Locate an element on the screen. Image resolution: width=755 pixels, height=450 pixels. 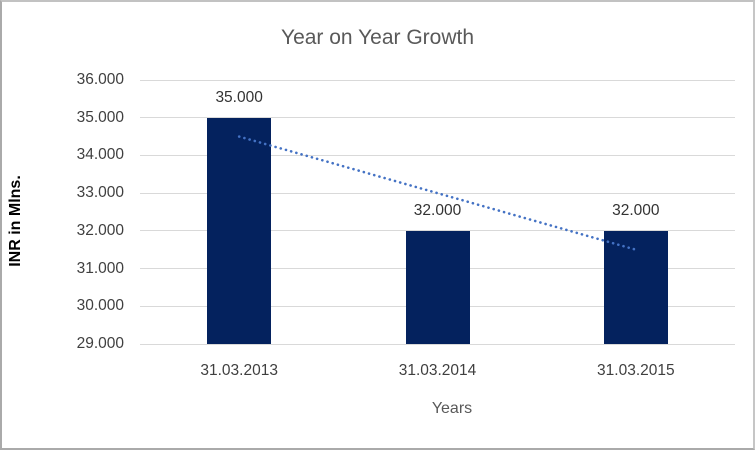
x-axis-tick-label: 31.03.2013 is located at coordinates (239, 370).